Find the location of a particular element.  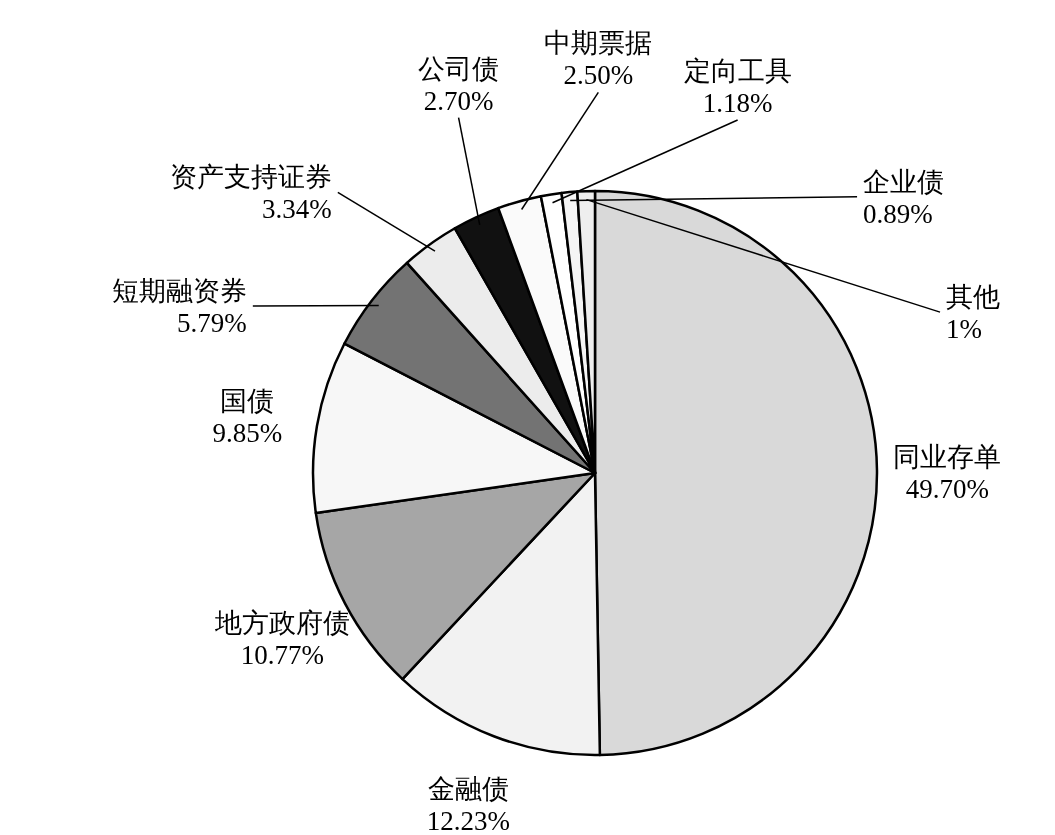

data-label: 2.50% is located at coordinates (598, 75).